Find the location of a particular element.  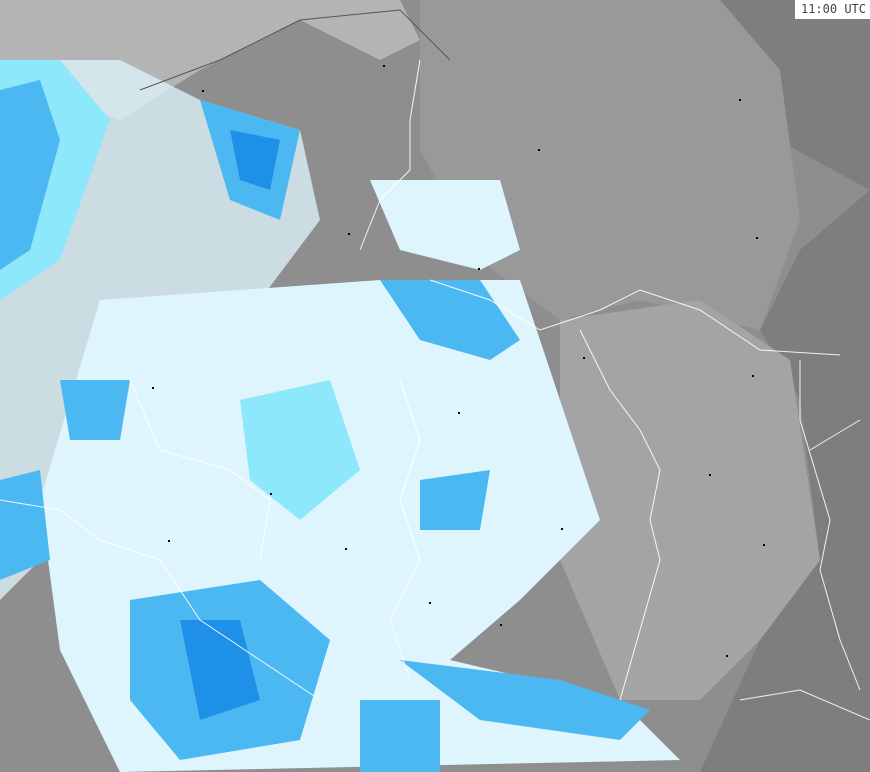

coastline is located at coordinates (295, 50).